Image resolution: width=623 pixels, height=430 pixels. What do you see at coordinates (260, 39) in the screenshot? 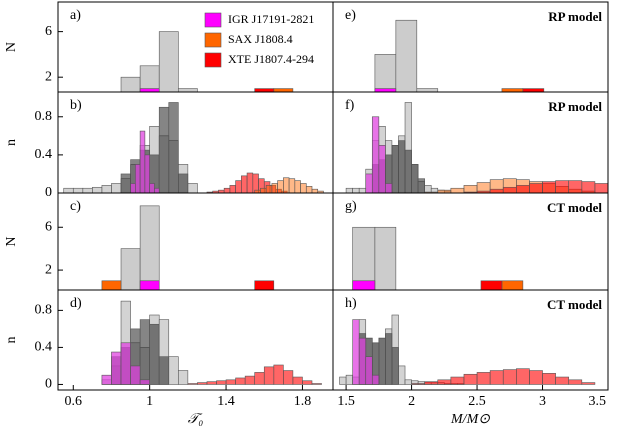
I see `legend-label: SAX J1808.4` at bounding box center [260, 39].